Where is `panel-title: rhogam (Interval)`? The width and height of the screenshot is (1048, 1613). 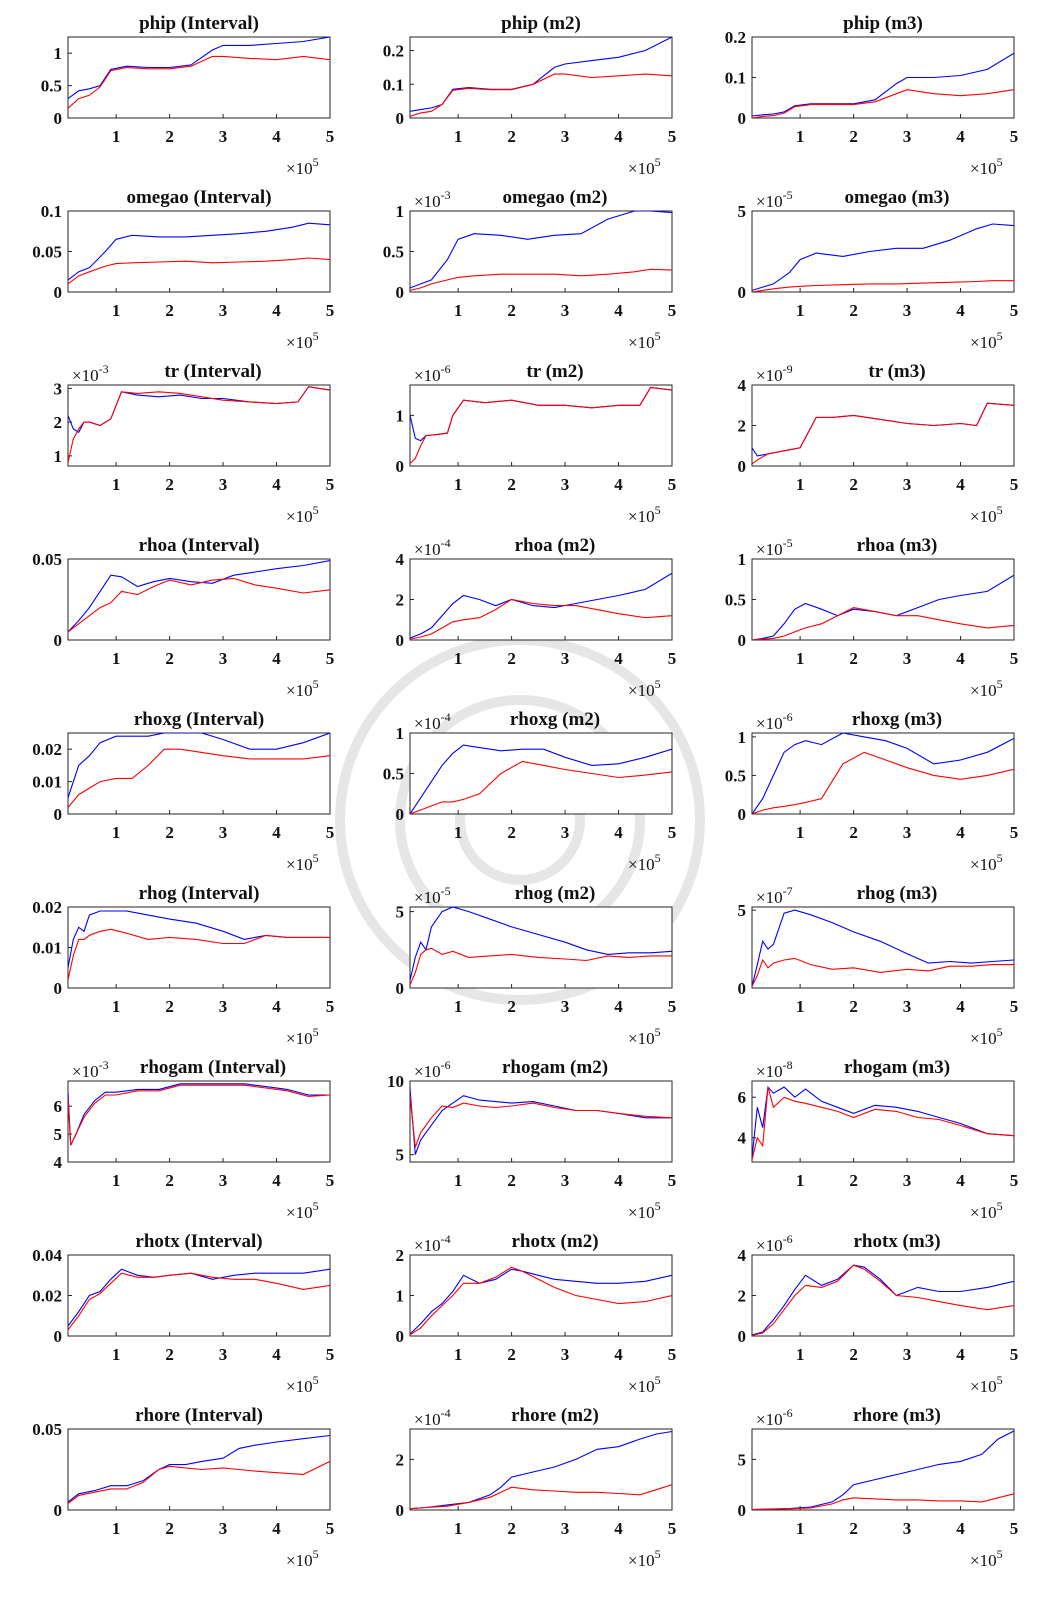
panel-title: rhogam (Interval) is located at coordinates (213, 1067).